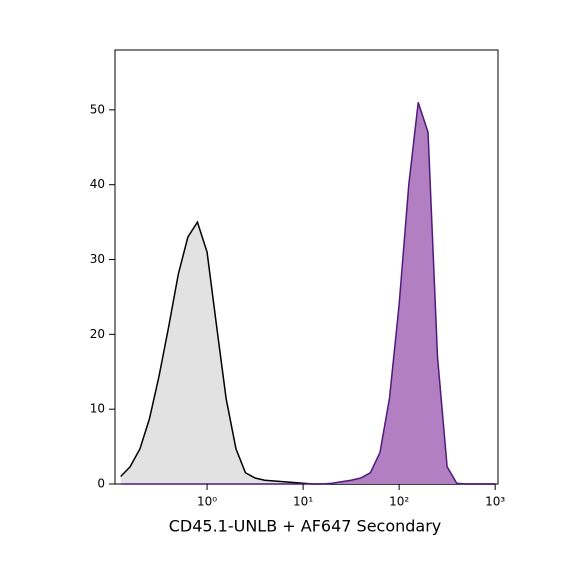 Image resolution: width=584 pixels, height=584 pixels. I want to click on y-tick-label: 40, so click(97, 184).